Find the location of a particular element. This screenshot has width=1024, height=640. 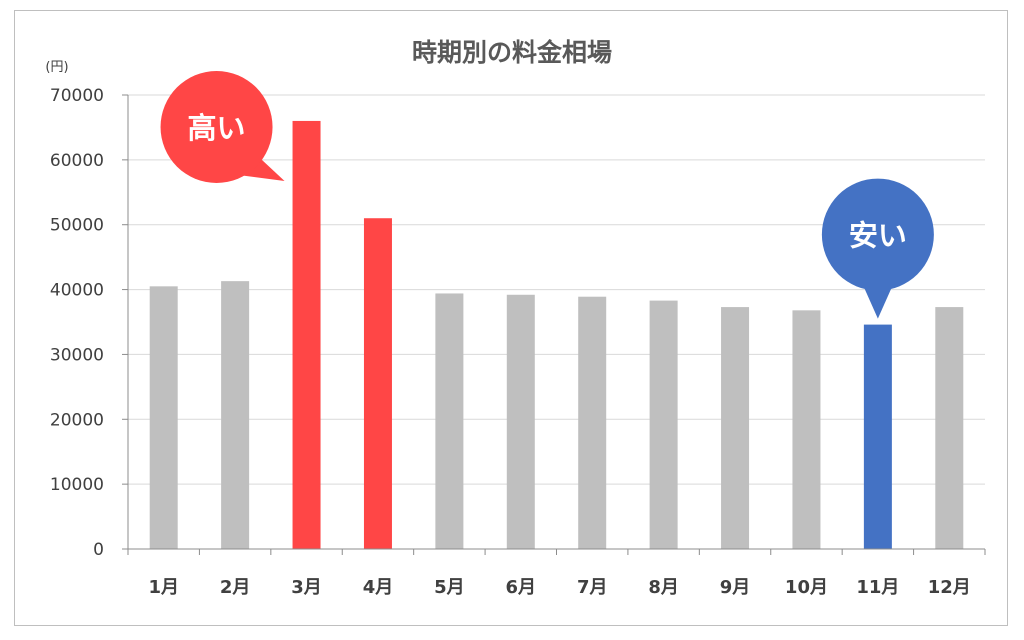

bar-10月 is located at coordinates (806, 429).